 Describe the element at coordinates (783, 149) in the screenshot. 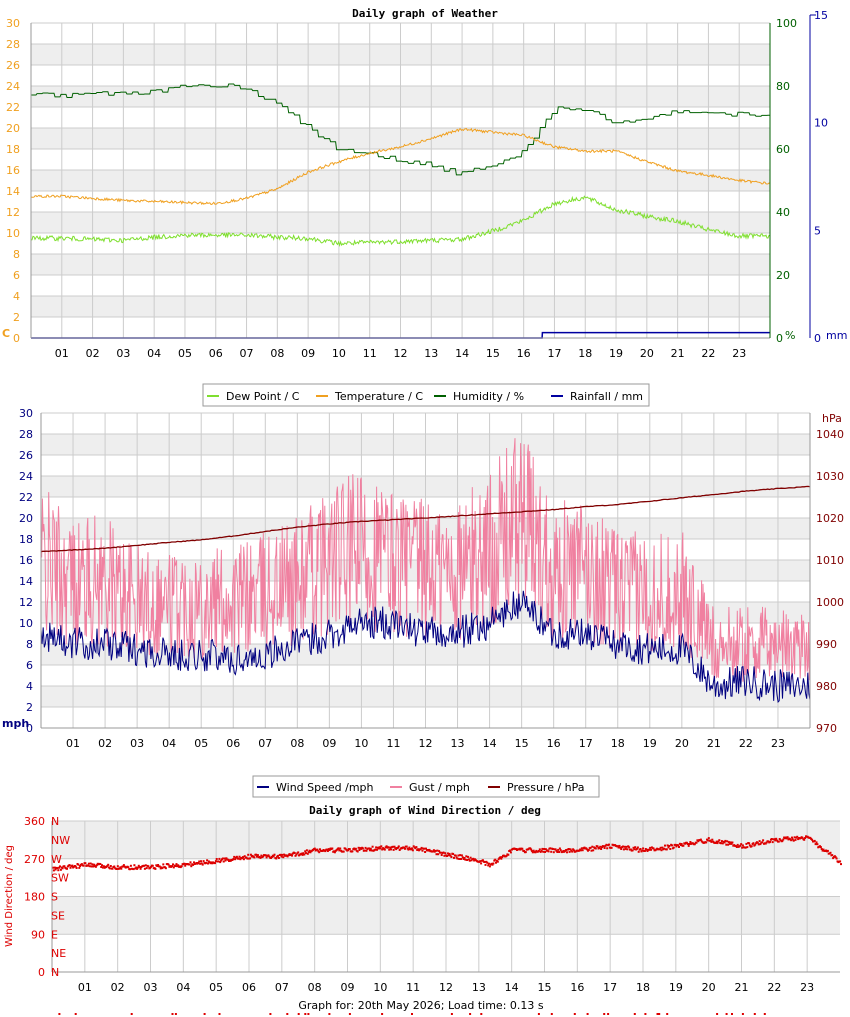

I see `humidity-tick: 60` at that location.